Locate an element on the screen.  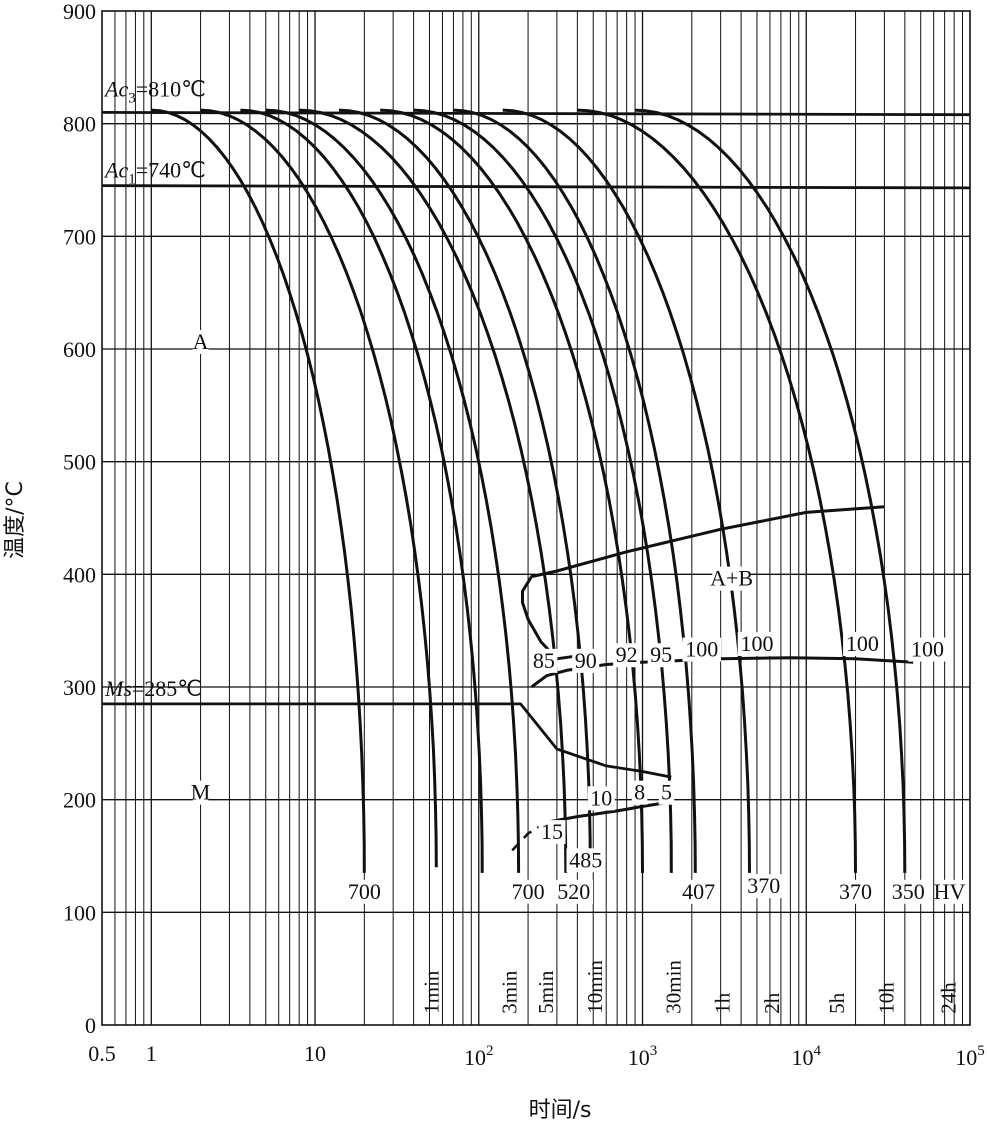
time-marker-label: 1h is located at coordinates (723, 1003).